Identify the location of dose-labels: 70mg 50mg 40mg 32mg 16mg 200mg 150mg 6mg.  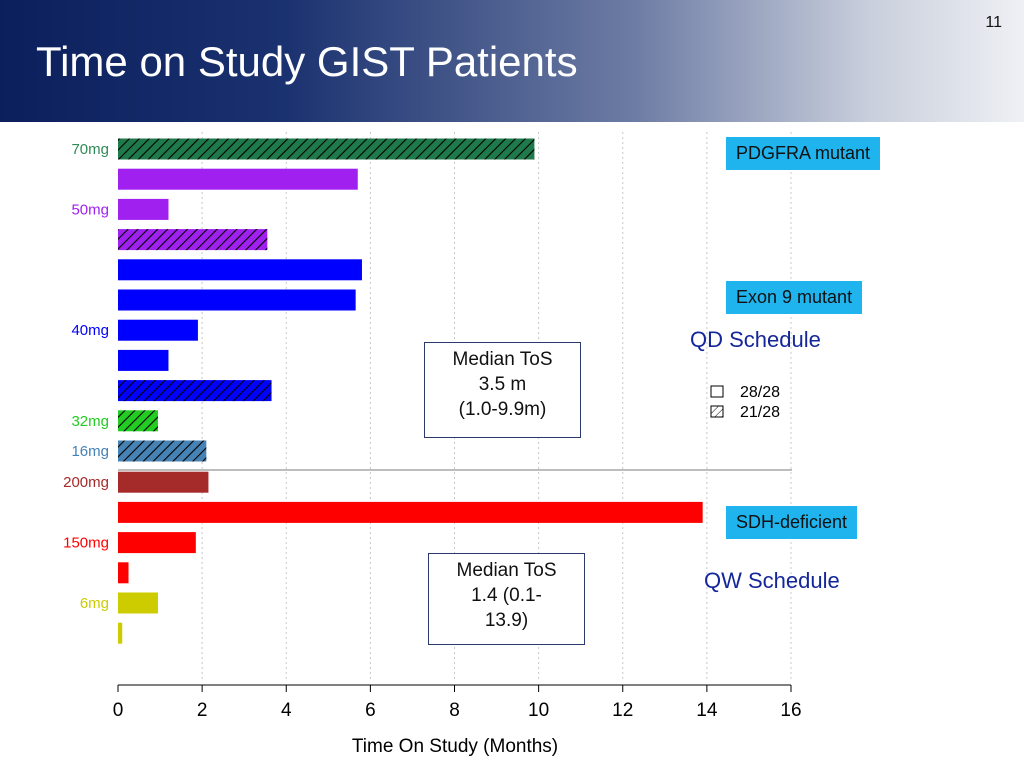
(86, 376).